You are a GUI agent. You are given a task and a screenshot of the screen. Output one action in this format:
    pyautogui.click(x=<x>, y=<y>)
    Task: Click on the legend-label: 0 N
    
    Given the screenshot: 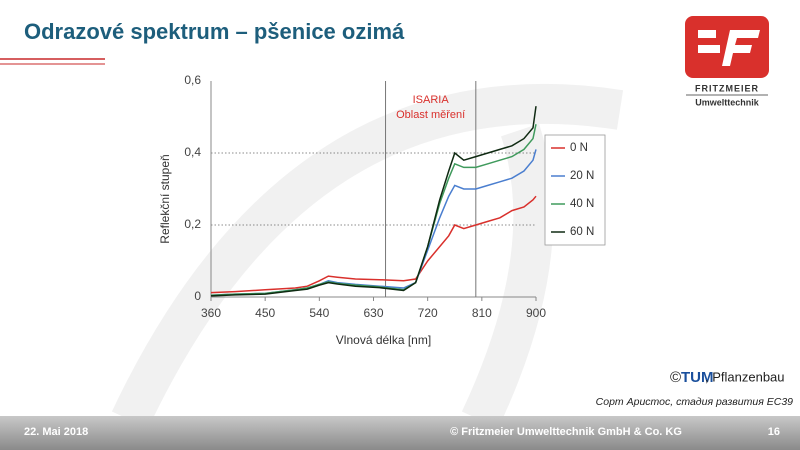 What is the action you would take?
    pyautogui.click(x=579, y=148)
    